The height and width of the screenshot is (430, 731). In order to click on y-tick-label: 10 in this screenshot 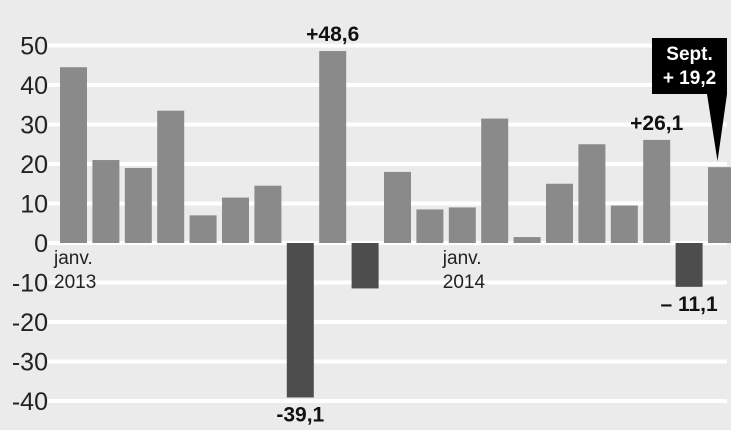, I will do `click(34, 205)`.